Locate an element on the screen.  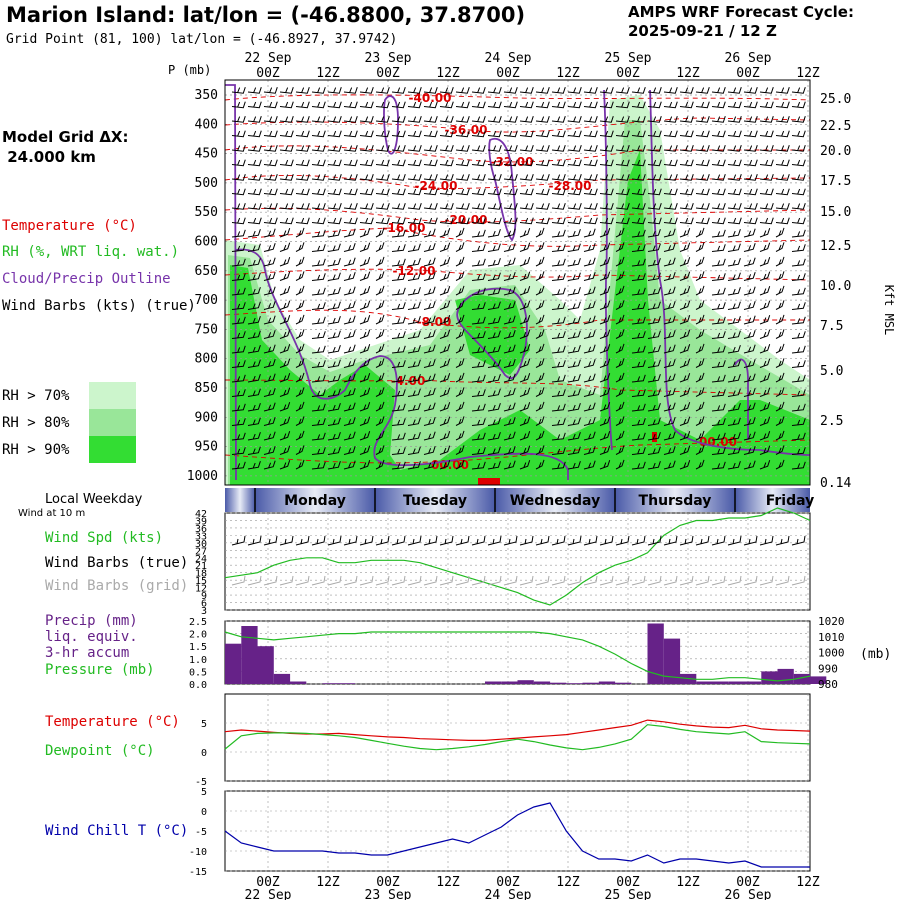
precip-panel-tick-label: 0.0 is located at coordinates (198, 685).